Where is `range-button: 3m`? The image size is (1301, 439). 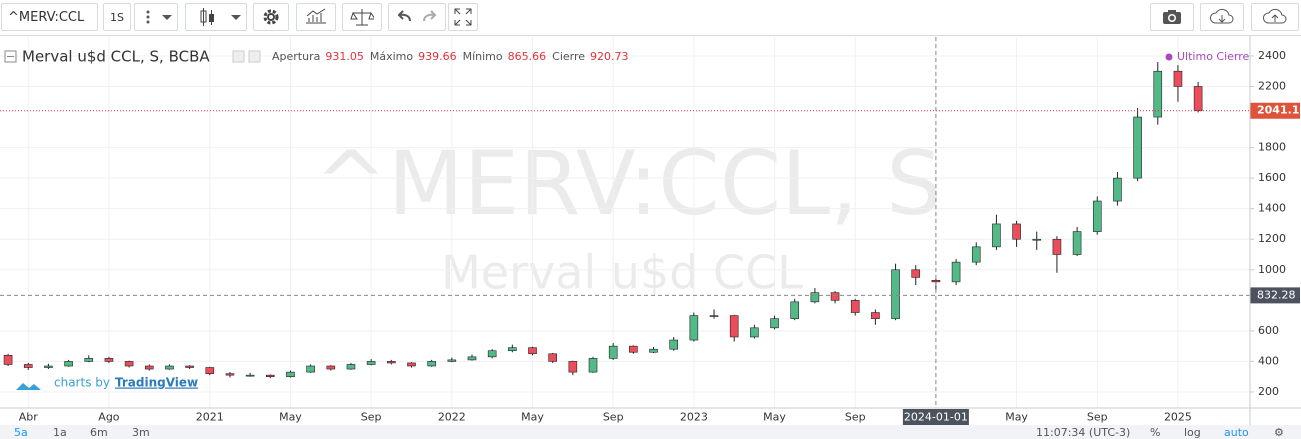
range-button: 3m is located at coordinates (141, 432).